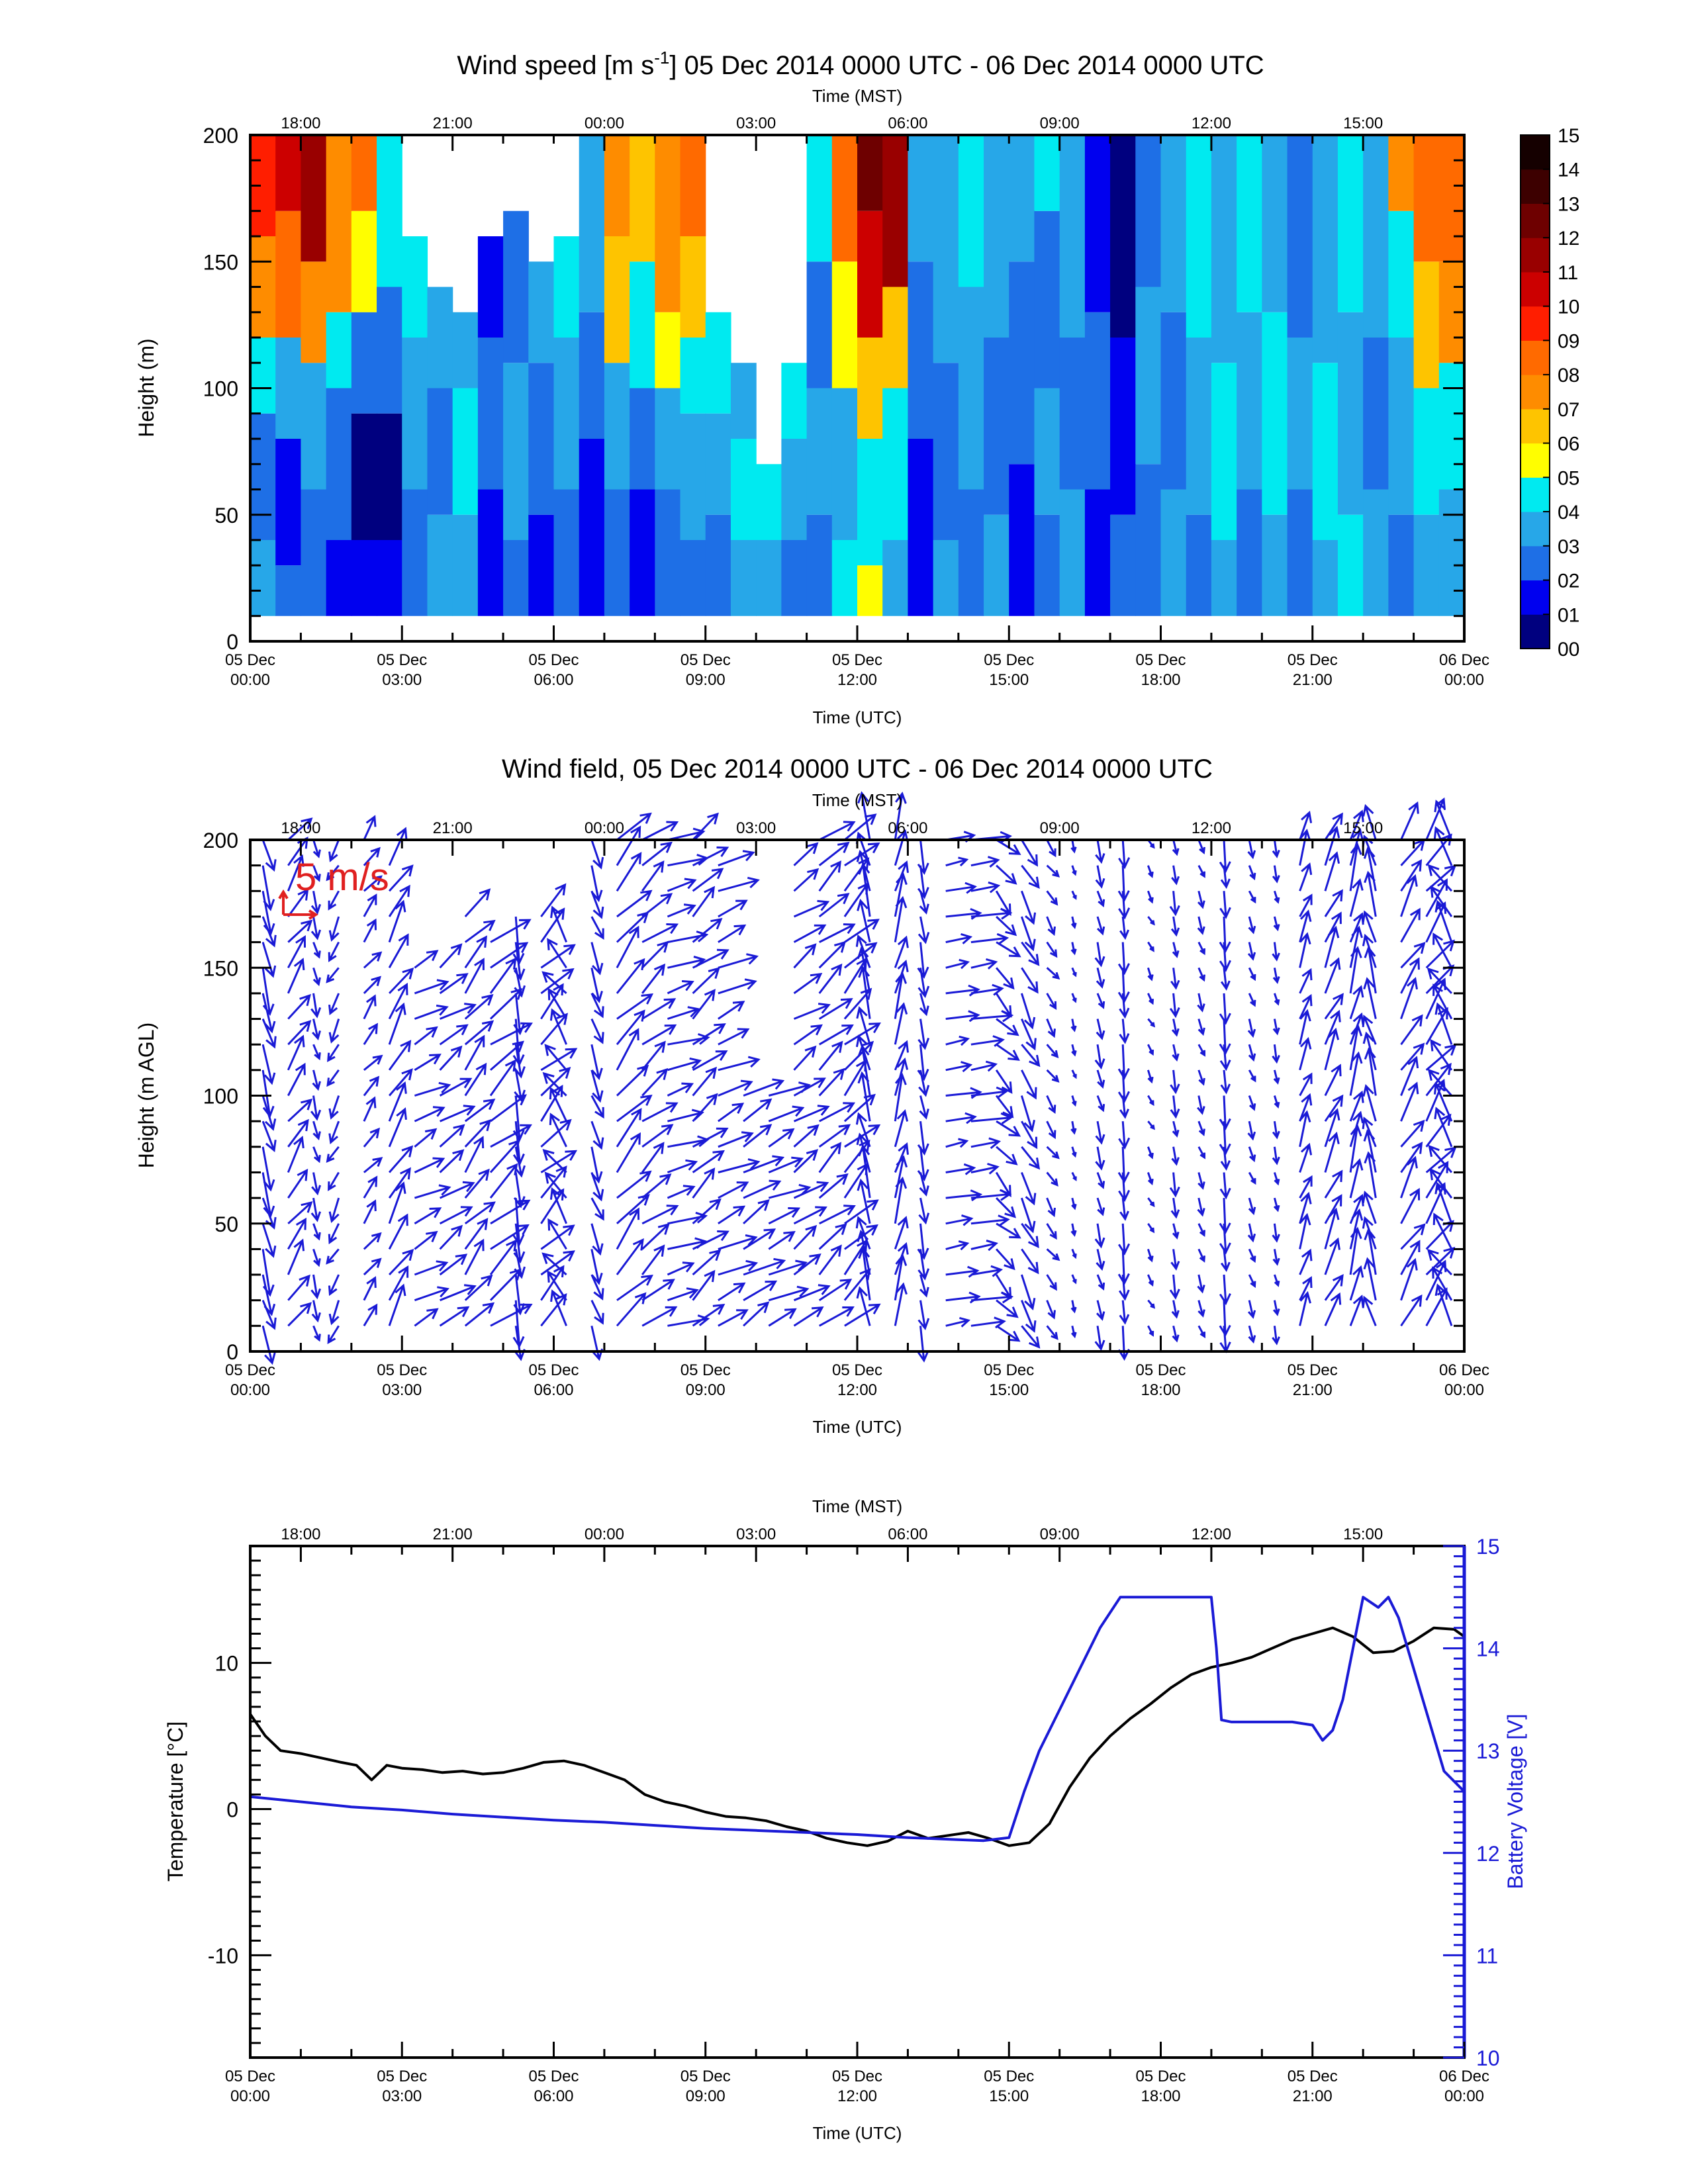  What do you see at coordinates (1060, 123) in the screenshot?
I see `x-tick-label-mst: 09:00` at bounding box center [1060, 123].